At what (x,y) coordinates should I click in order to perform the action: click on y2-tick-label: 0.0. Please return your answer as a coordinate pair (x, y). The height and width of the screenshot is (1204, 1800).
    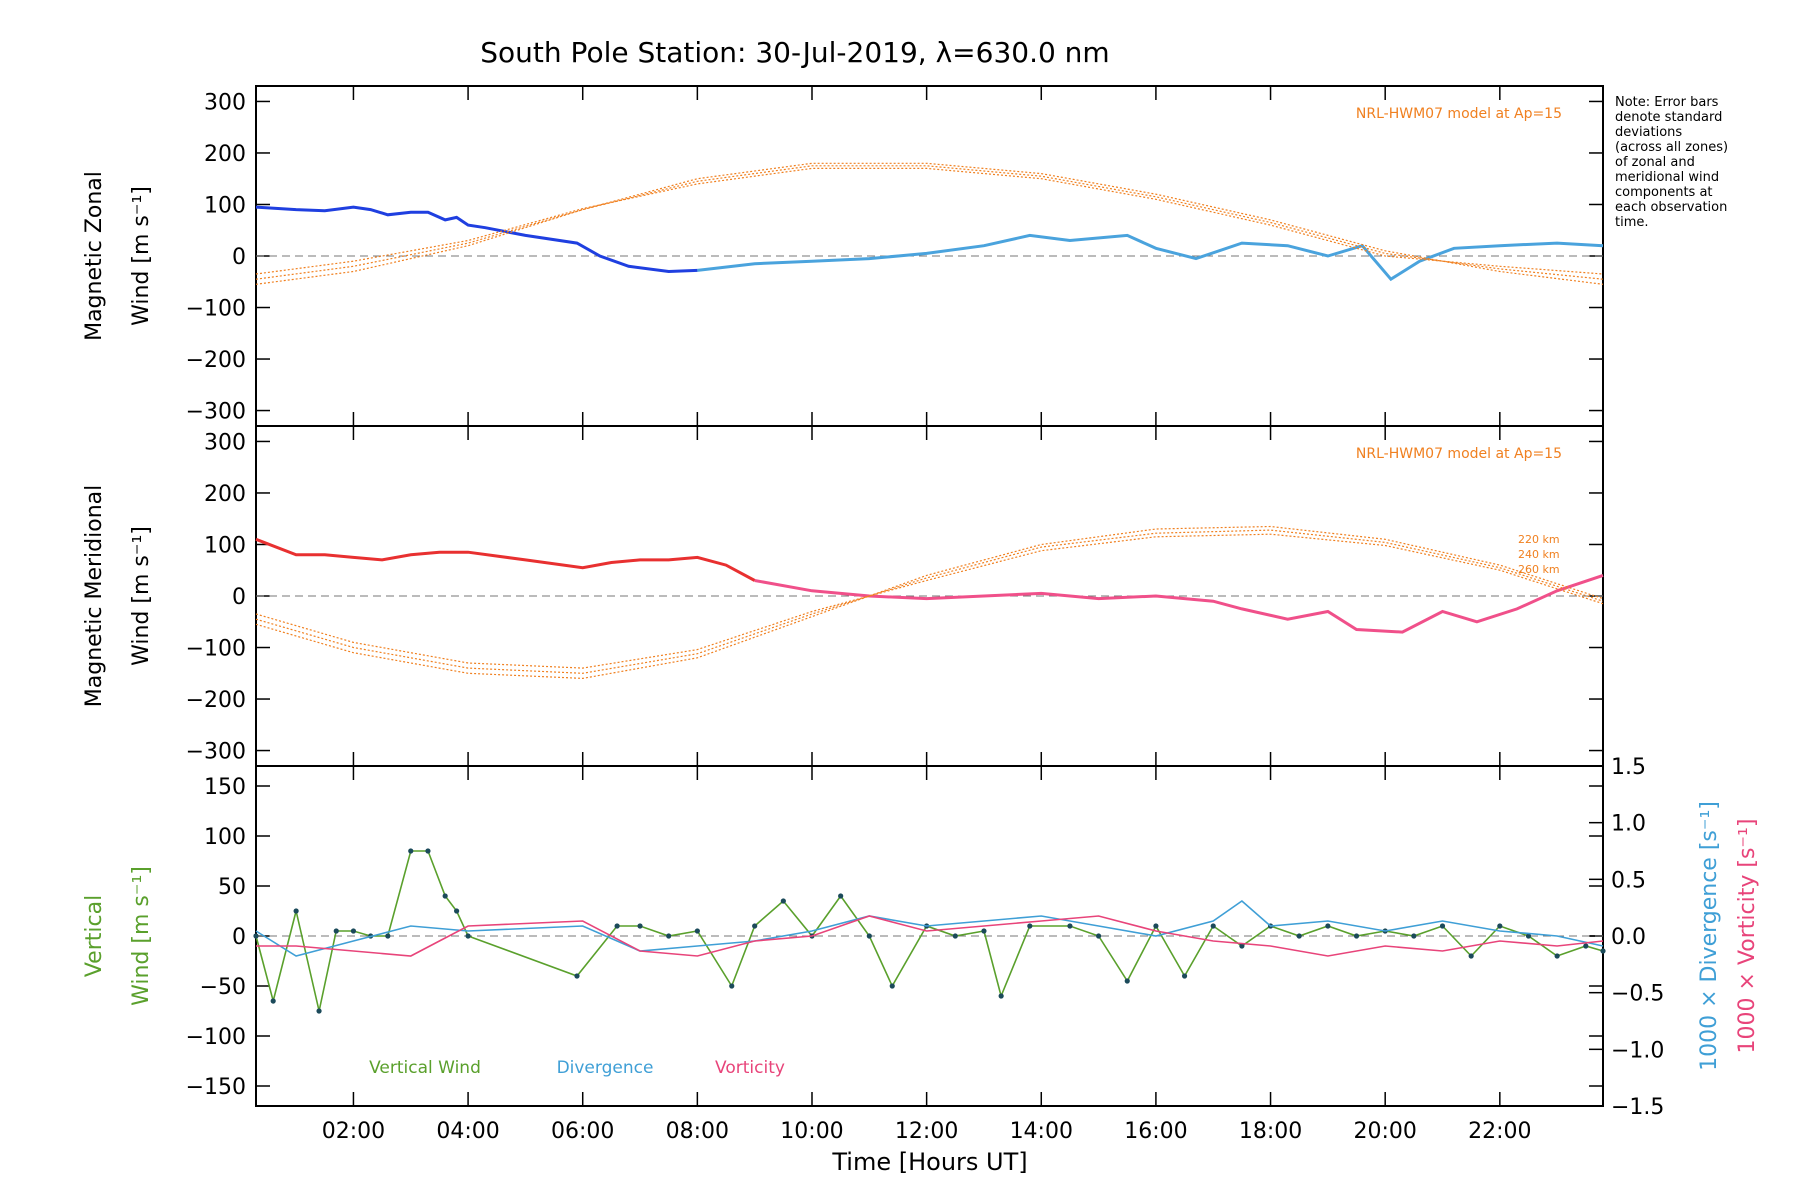
    Looking at the image, I should click on (1628, 937).